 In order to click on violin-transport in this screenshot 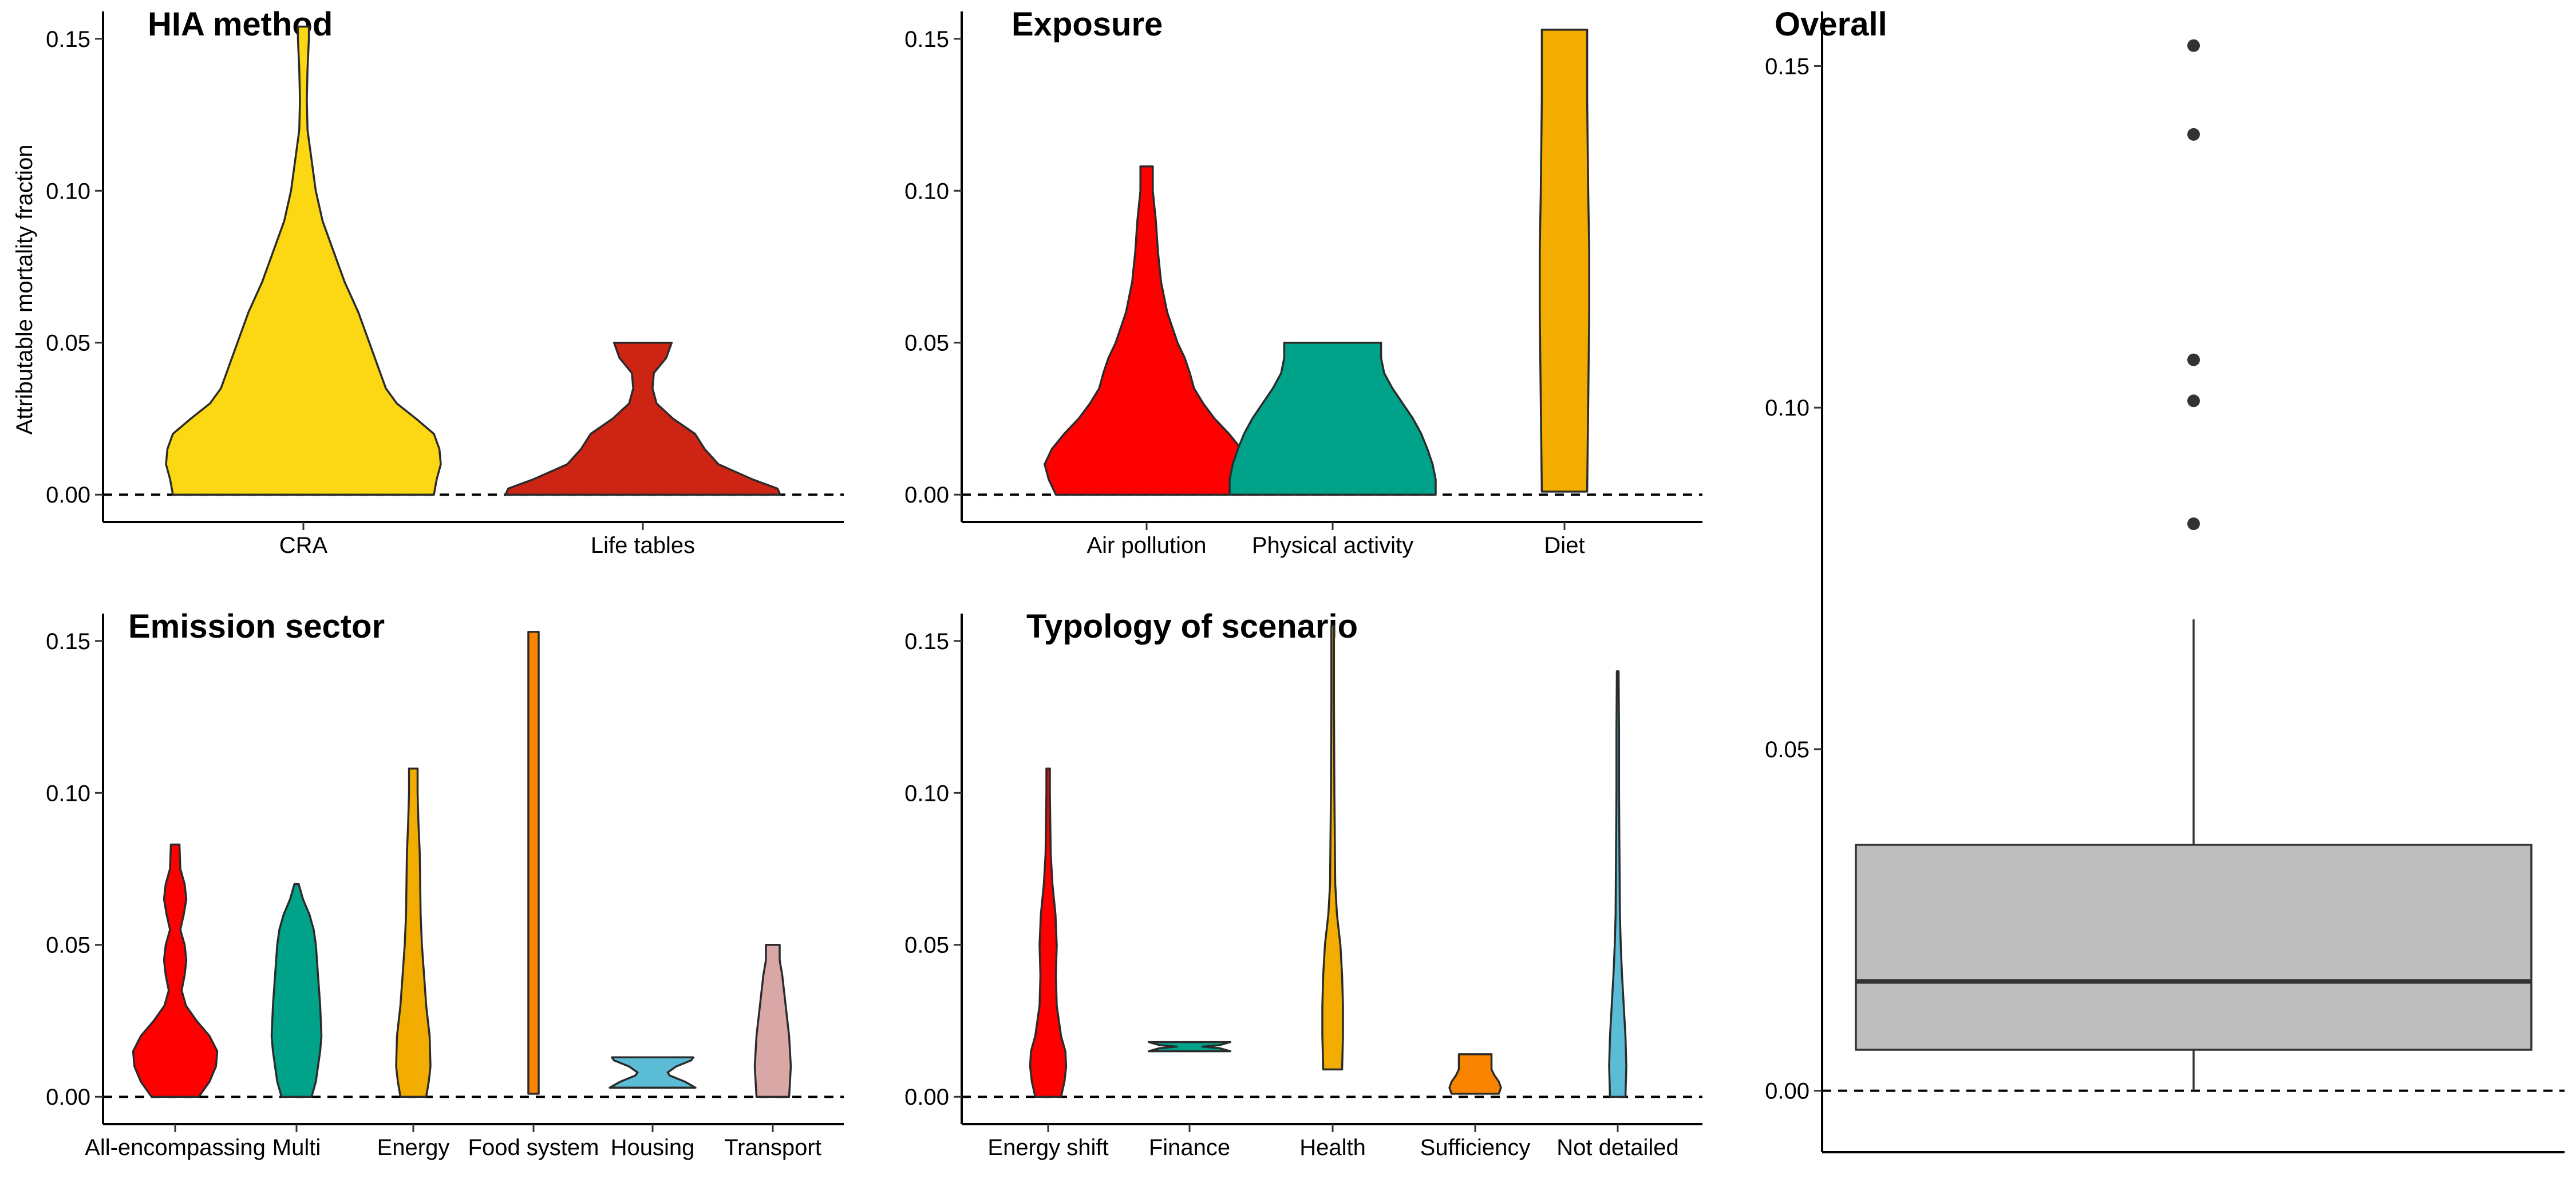, I will do `click(772, 1021)`.